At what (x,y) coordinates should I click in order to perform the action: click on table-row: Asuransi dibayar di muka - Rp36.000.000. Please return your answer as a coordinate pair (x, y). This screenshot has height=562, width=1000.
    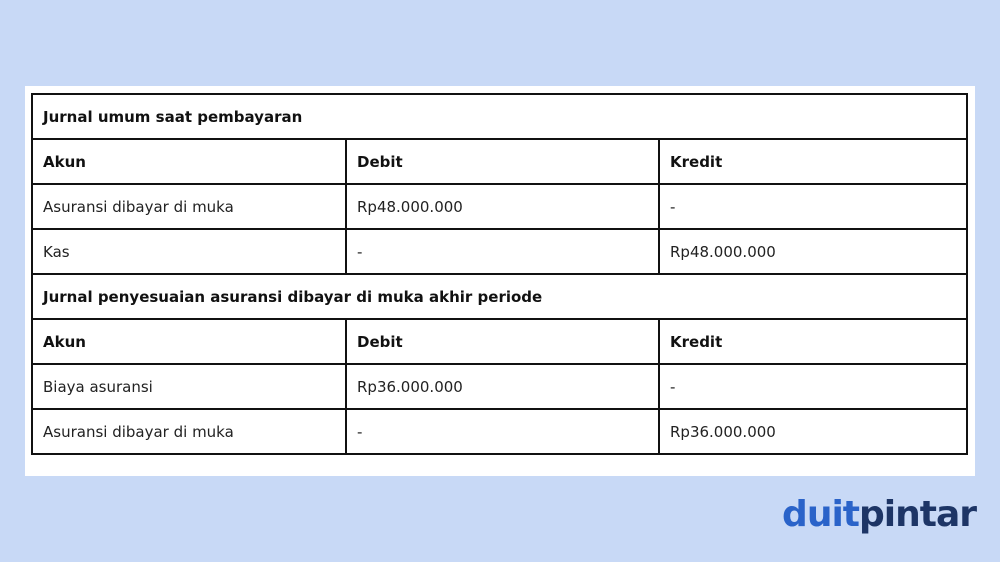
    Looking at the image, I should click on (499, 431).